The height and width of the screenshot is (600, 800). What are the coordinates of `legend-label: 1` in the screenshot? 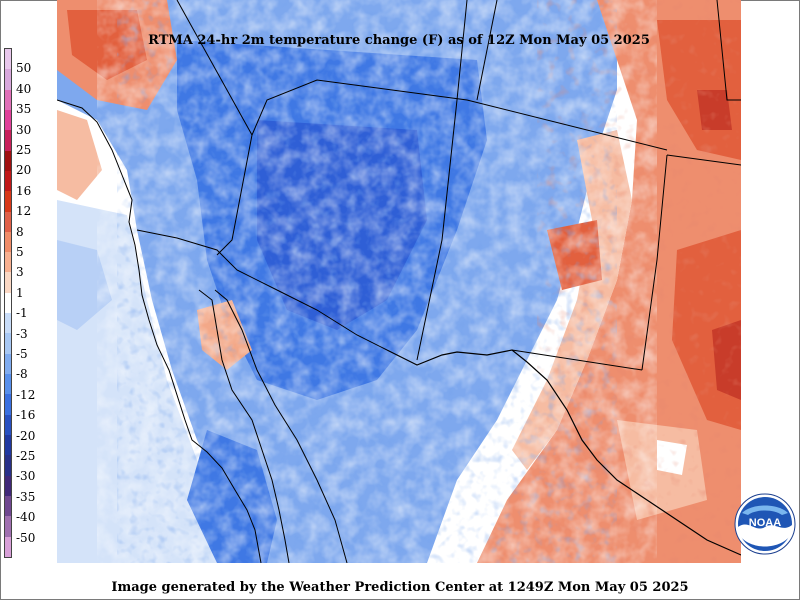 It's located at (20, 292).